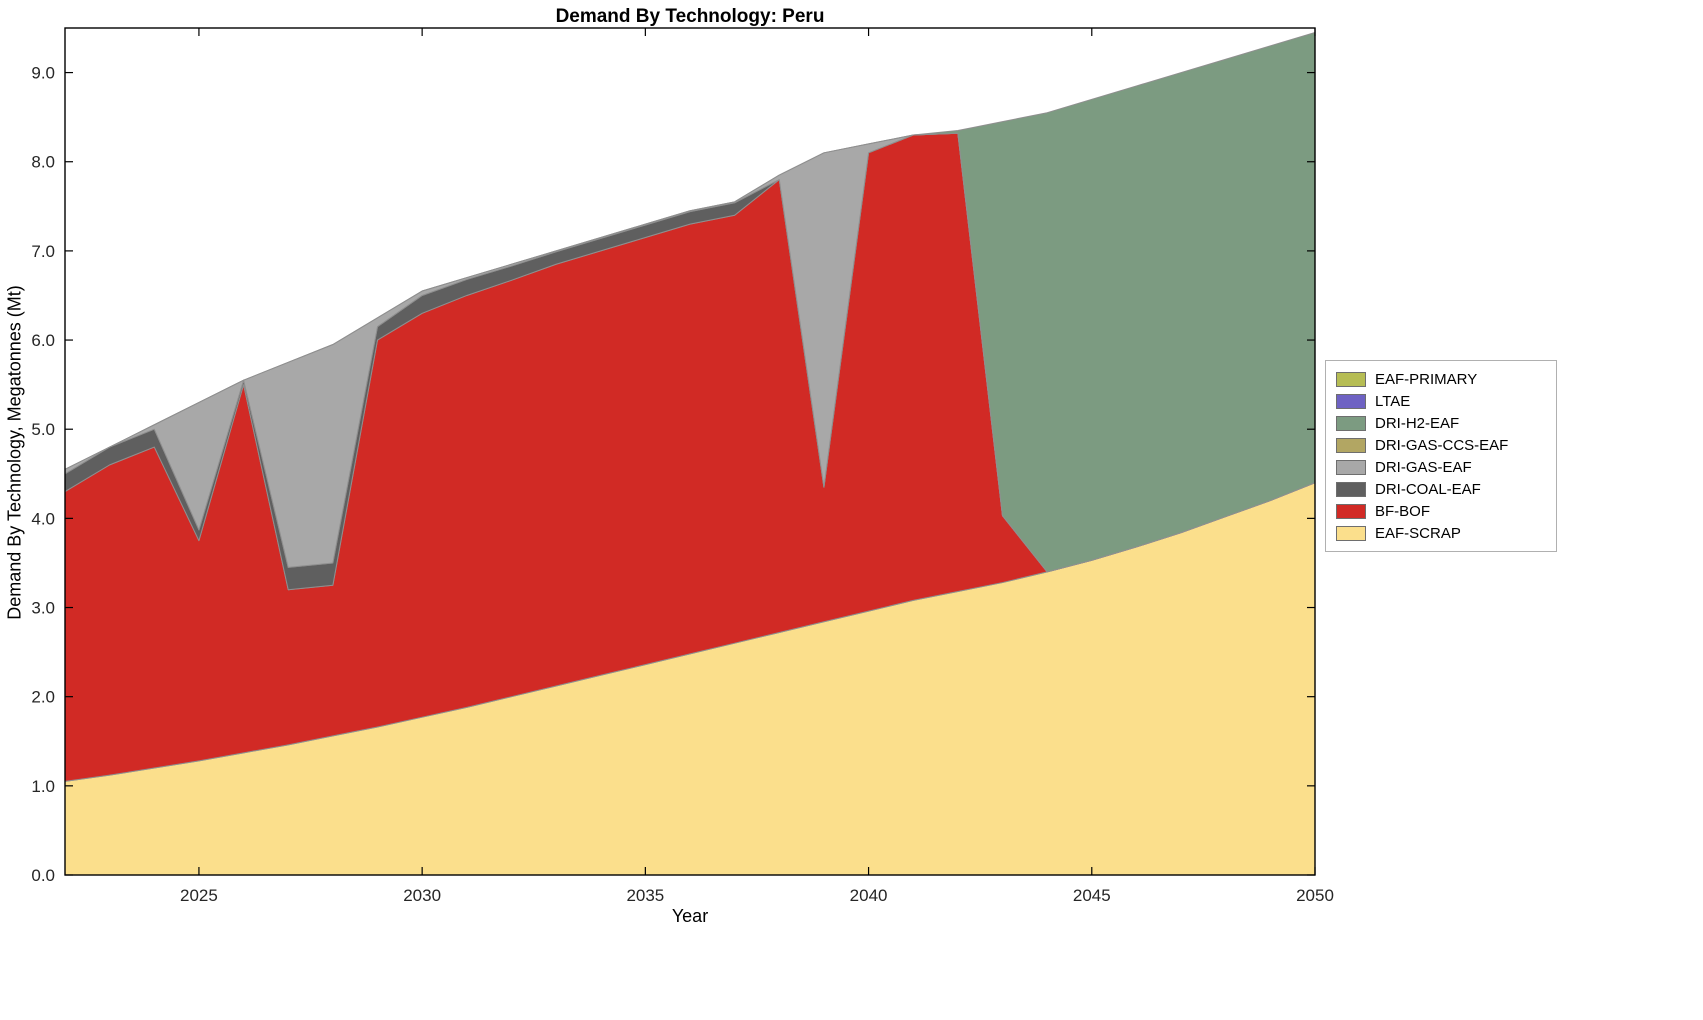  I want to click on legend-swatch-eaf-scrap, so click(1351, 533).